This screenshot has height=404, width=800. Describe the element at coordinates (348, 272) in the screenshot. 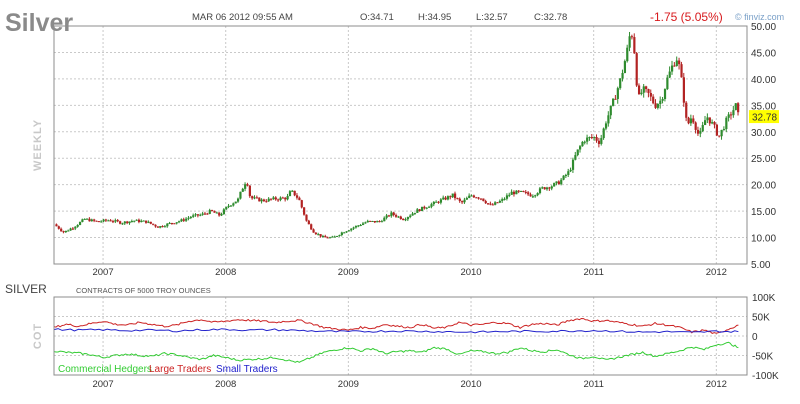

I see `price-x-tick: 2009` at that location.